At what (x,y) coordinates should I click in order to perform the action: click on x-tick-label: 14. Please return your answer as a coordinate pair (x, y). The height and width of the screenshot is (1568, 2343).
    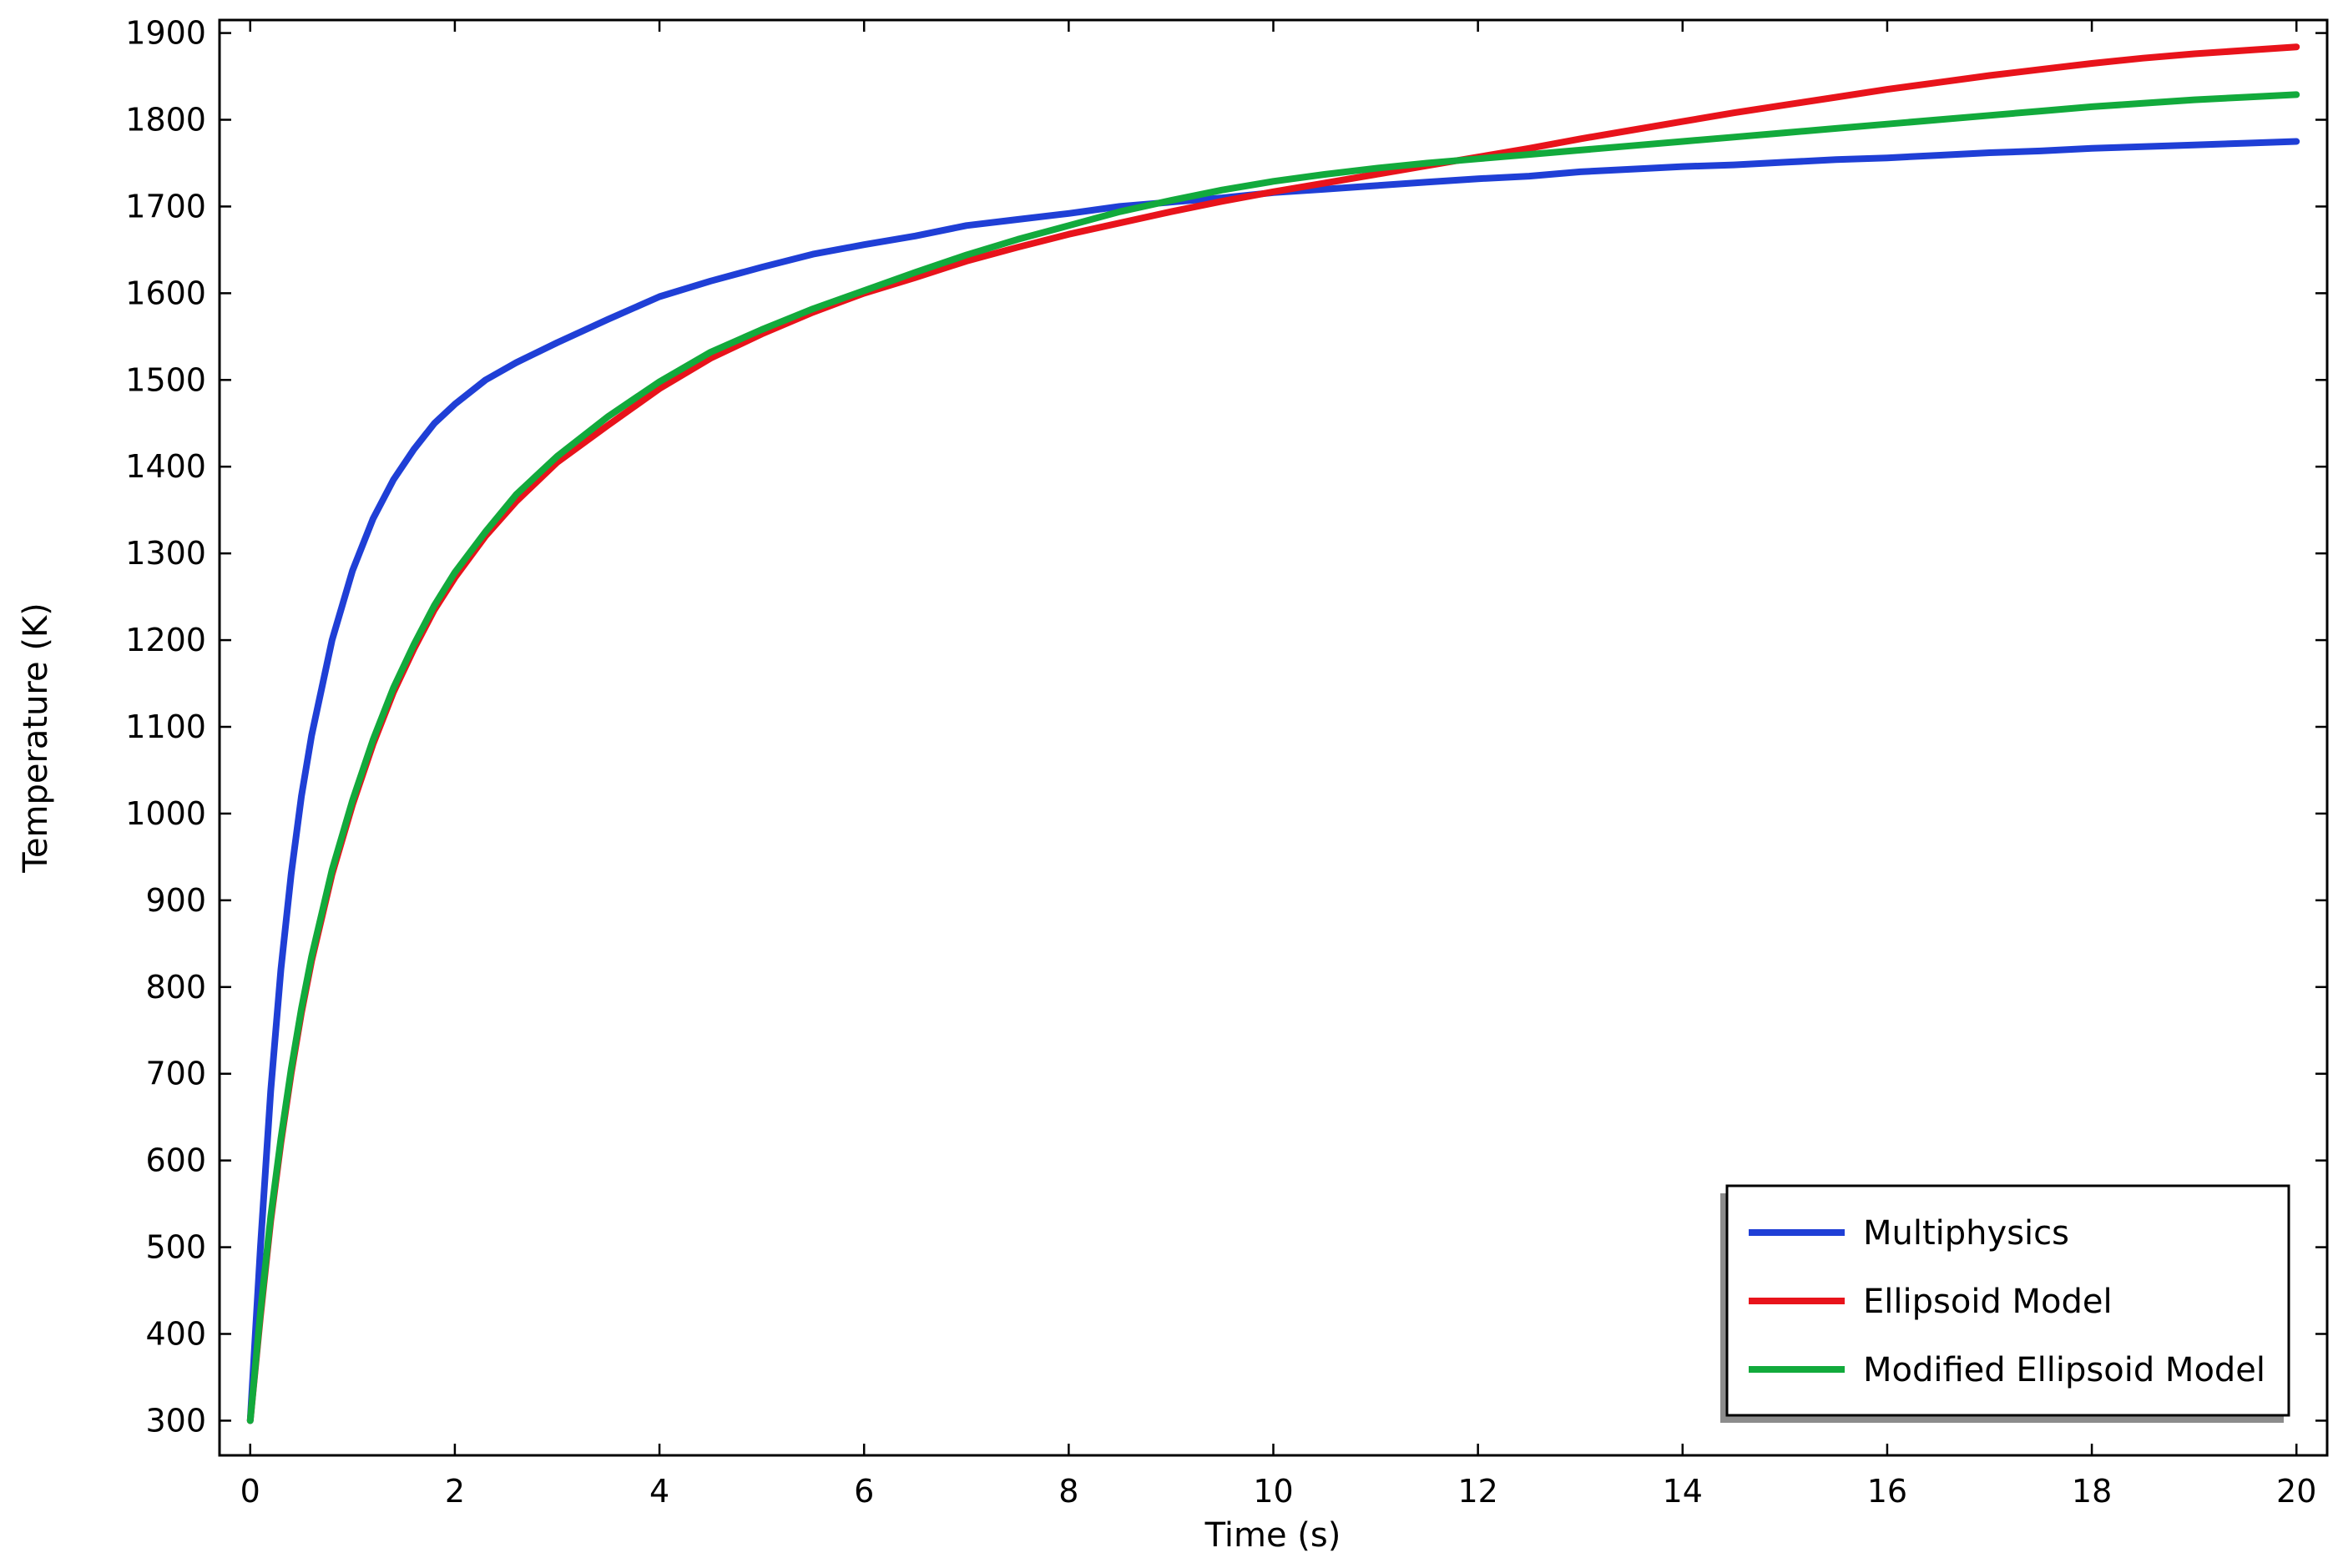
    Looking at the image, I should click on (1683, 1491).